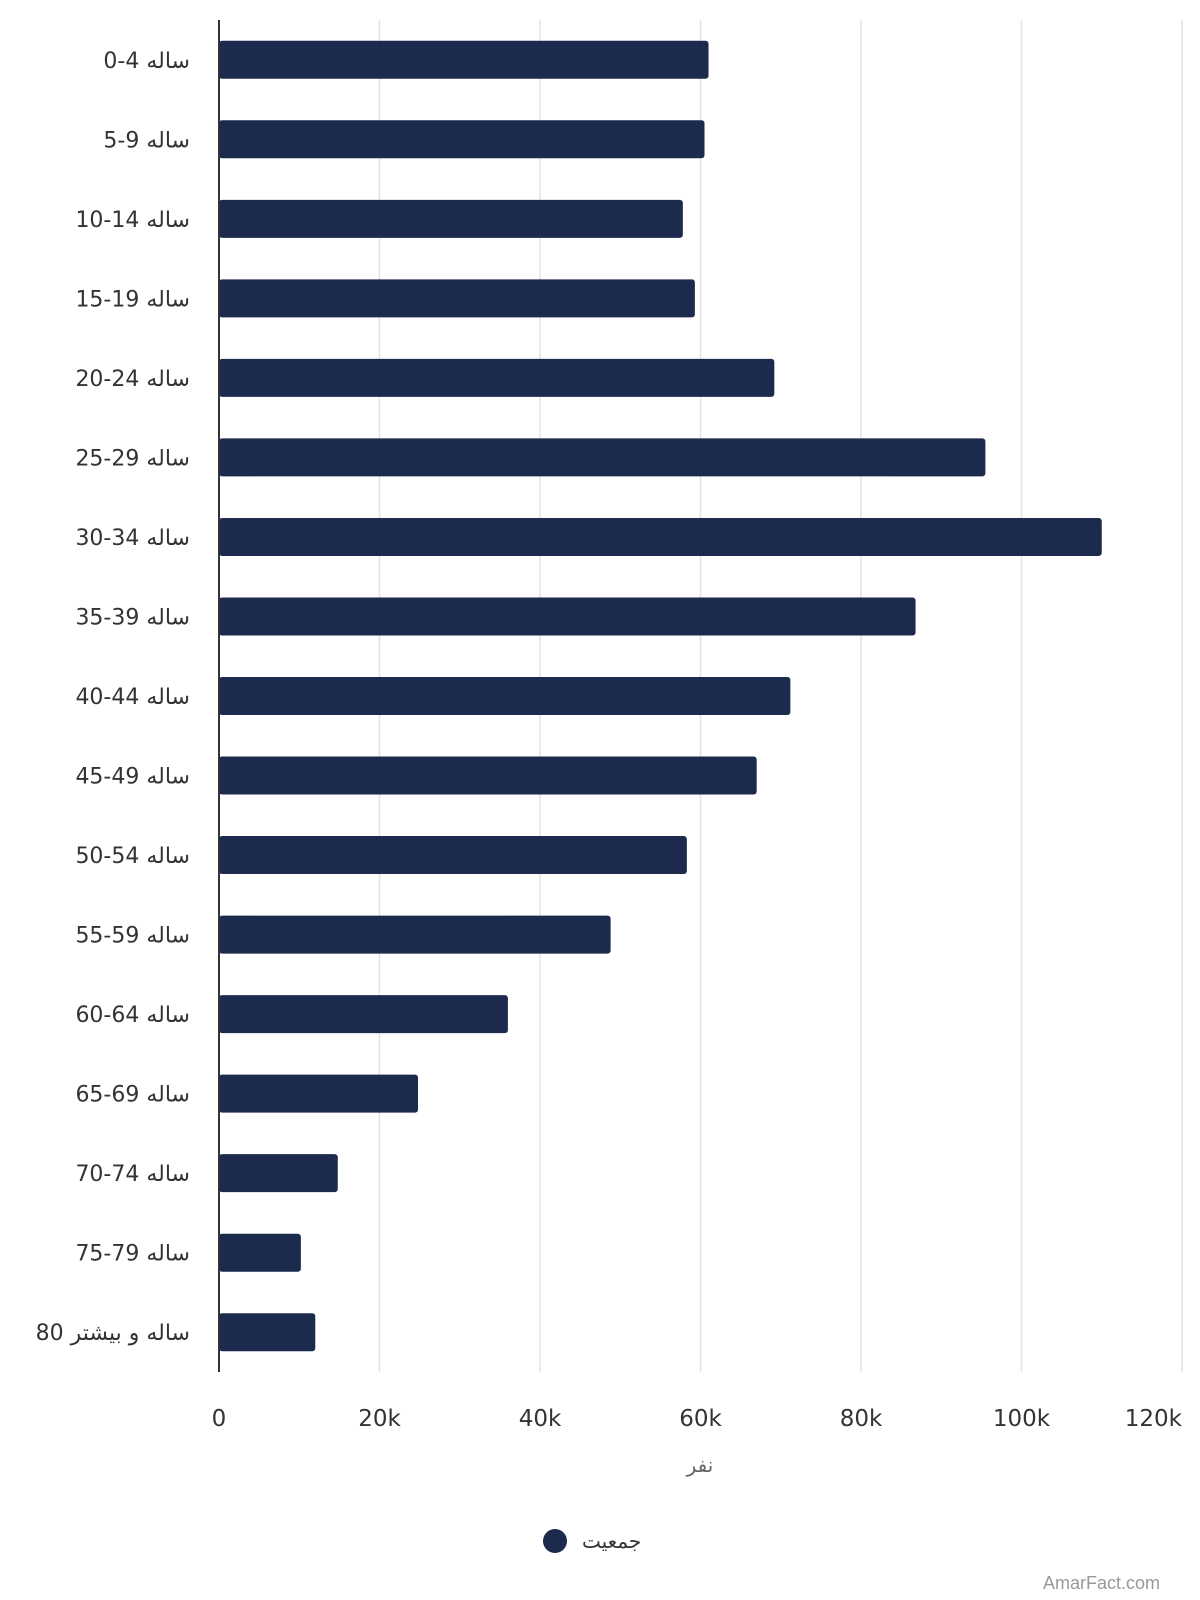  What do you see at coordinates (132, 856) in the screenshot?
I see `category-label: 50-54 ساله` at bounding box center [132, 856].